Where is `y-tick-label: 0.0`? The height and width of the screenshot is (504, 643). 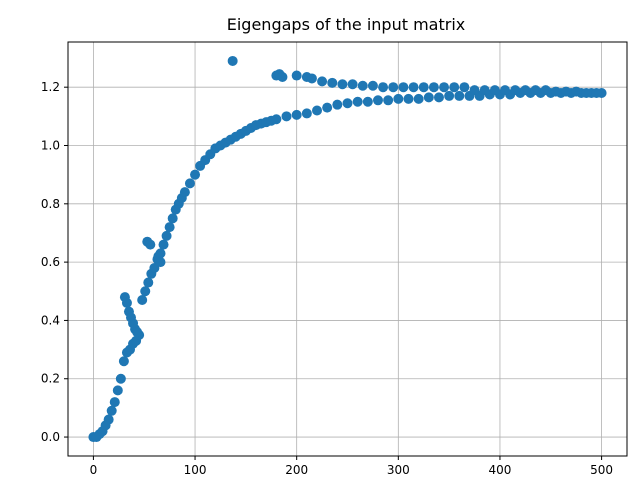
y-tick-label: 0.0 is located at coordinates (50, 437).